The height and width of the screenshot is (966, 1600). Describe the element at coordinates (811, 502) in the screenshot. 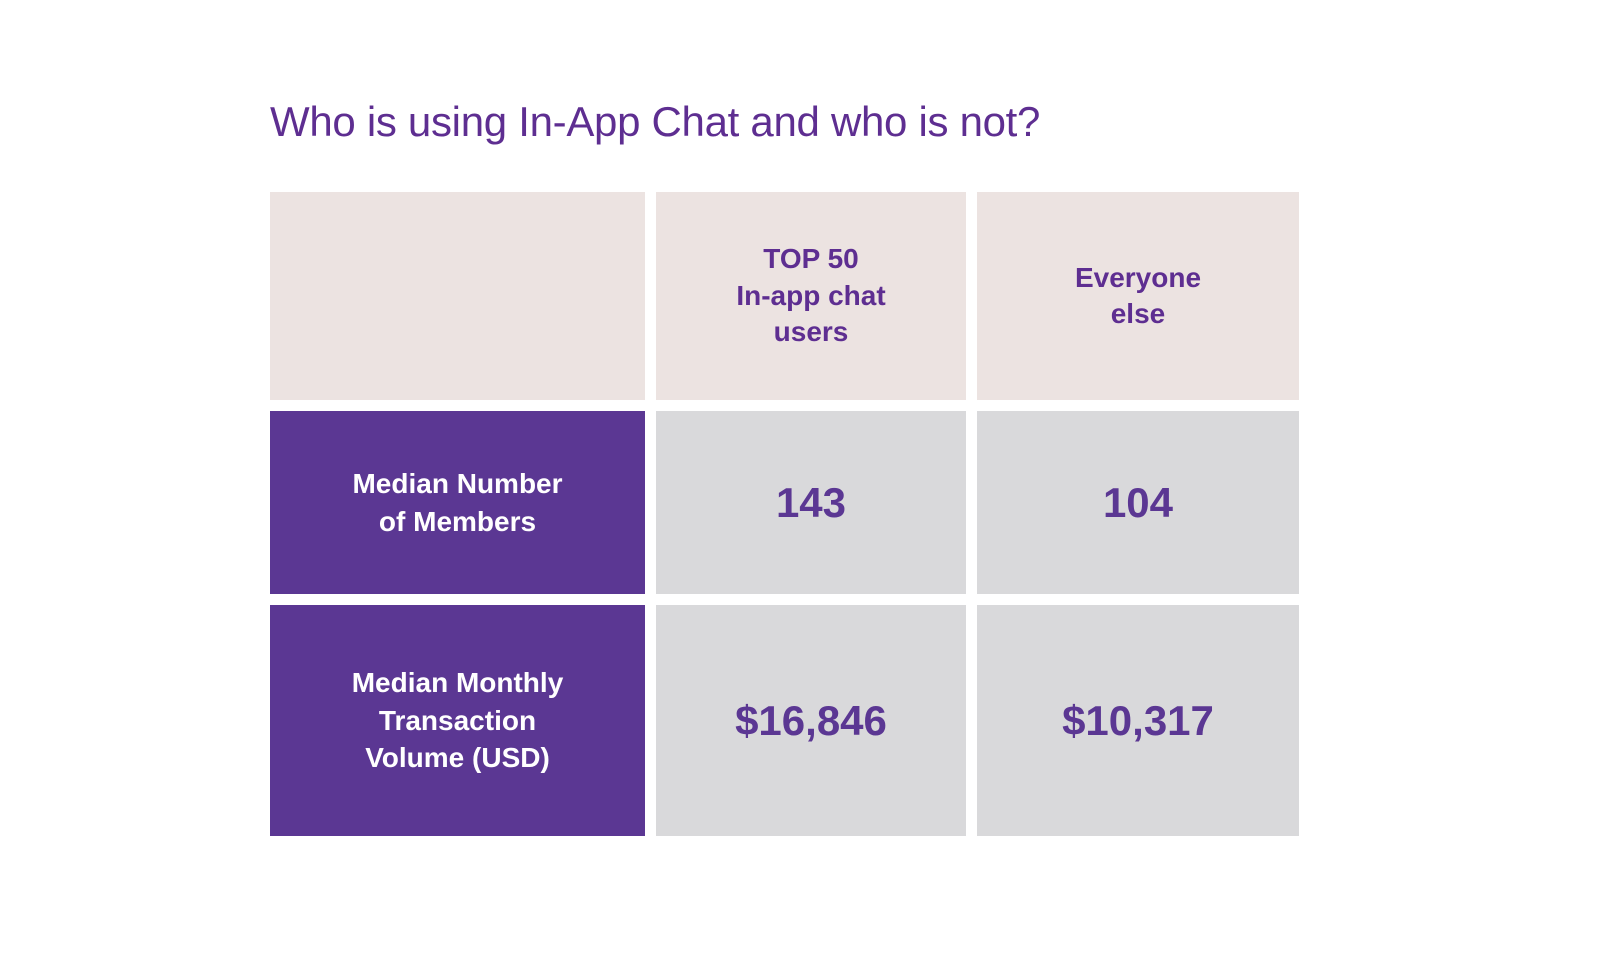

I see `cell-members-top50: 143` at that location.